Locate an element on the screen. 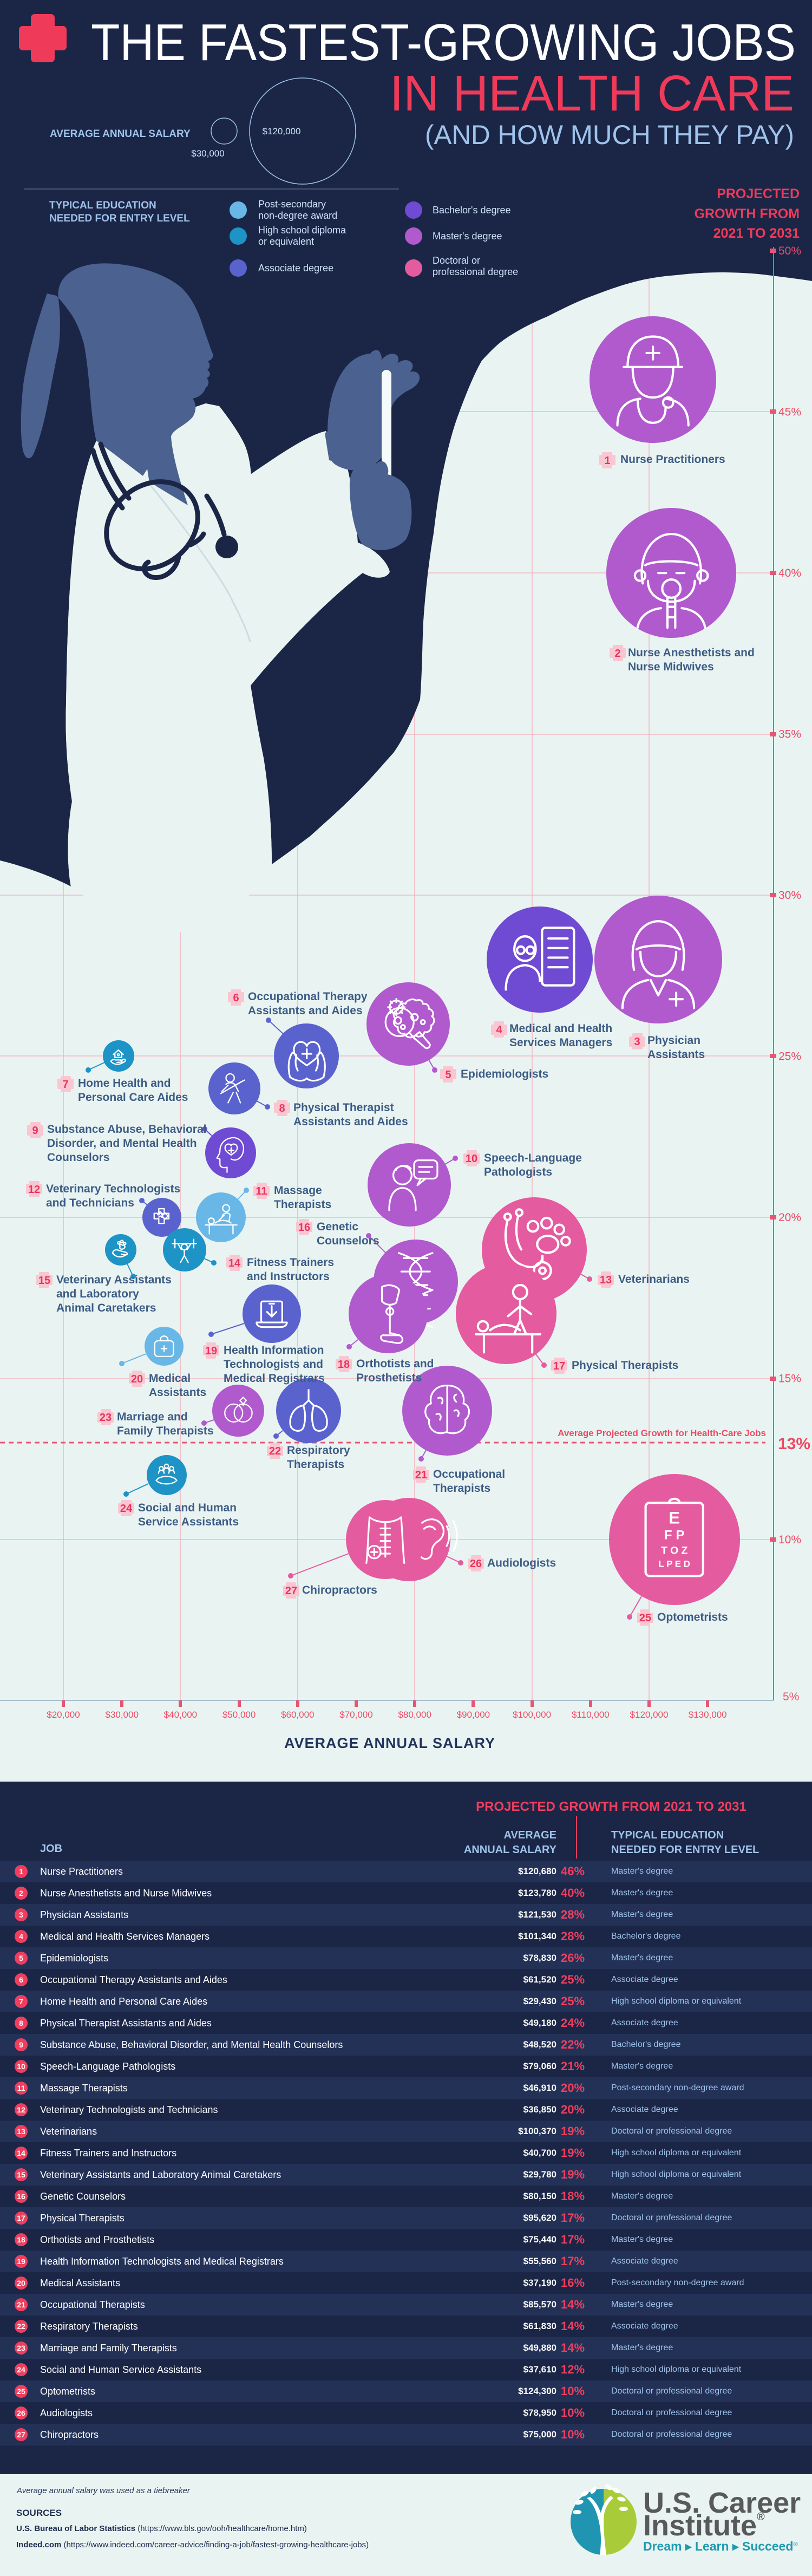 The height and width of the screenshot is (2576, 812). svg-text: E is located at coordinates (675, 1518).